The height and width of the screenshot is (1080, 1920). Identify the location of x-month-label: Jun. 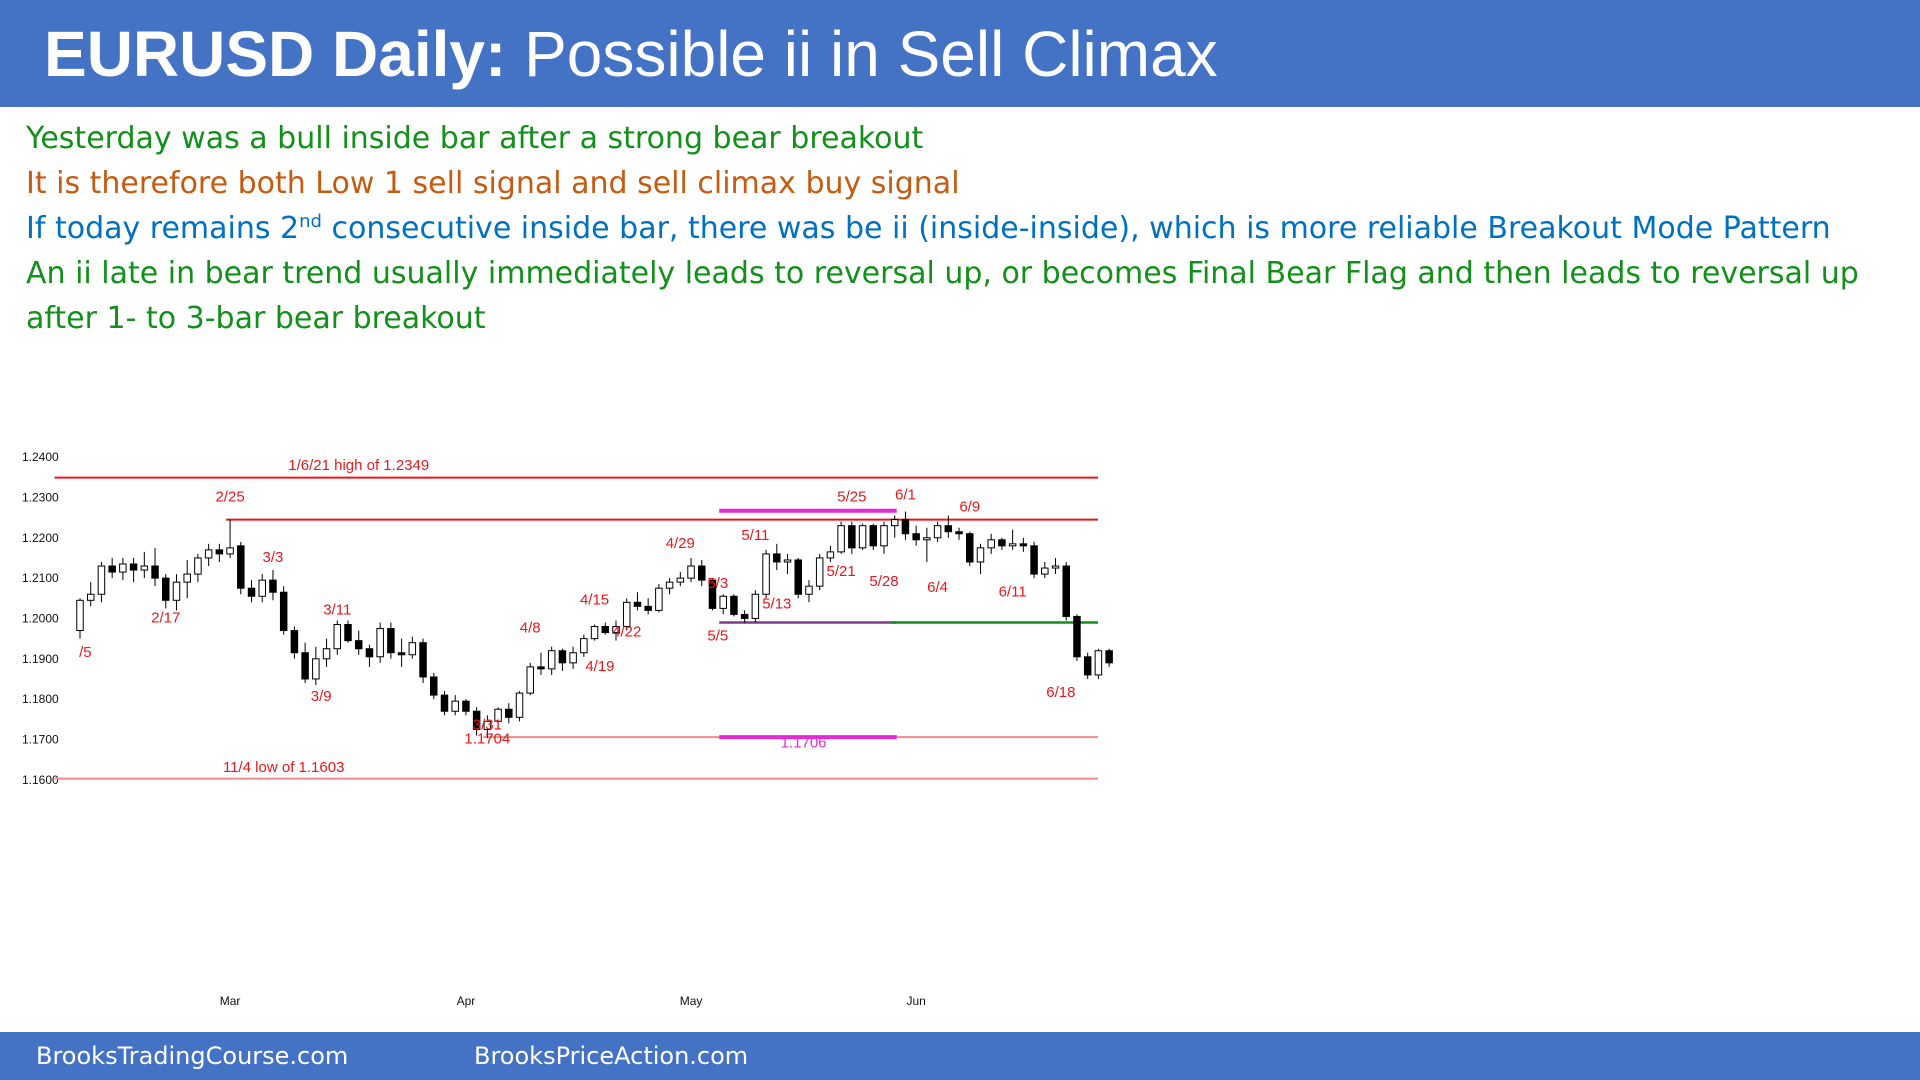
(915, 1001).